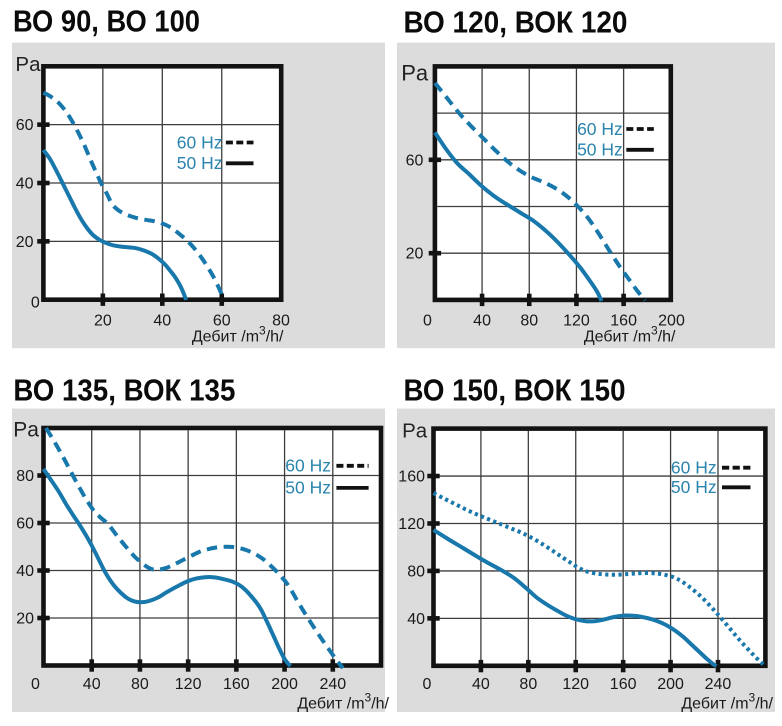 The width and height of the screenshot is (782, 726). I want to click on svg-text: ВО 120, ВОК 120, so click(516, 22).